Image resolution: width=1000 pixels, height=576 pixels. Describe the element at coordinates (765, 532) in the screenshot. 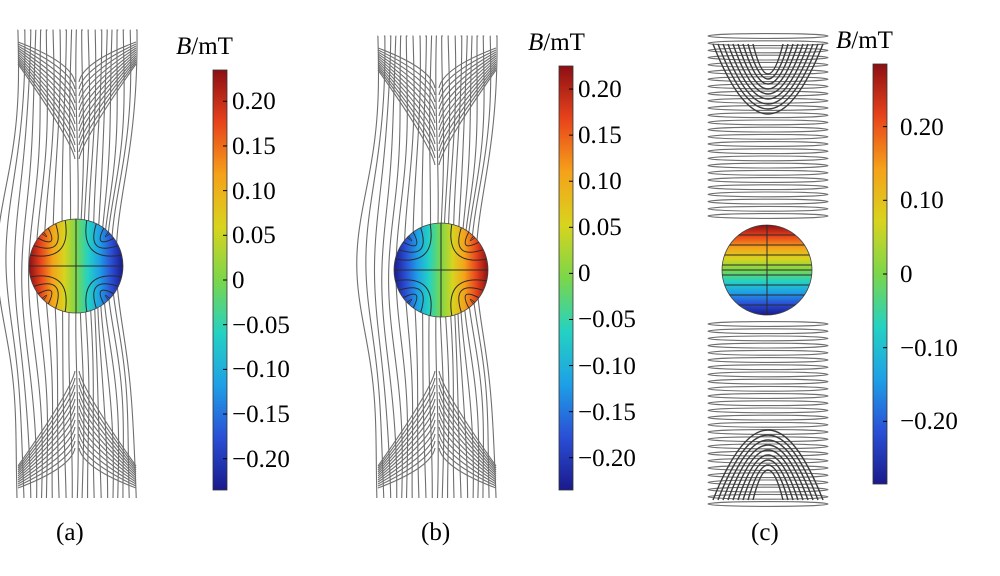

I see `caption-c: (c)` at that location.